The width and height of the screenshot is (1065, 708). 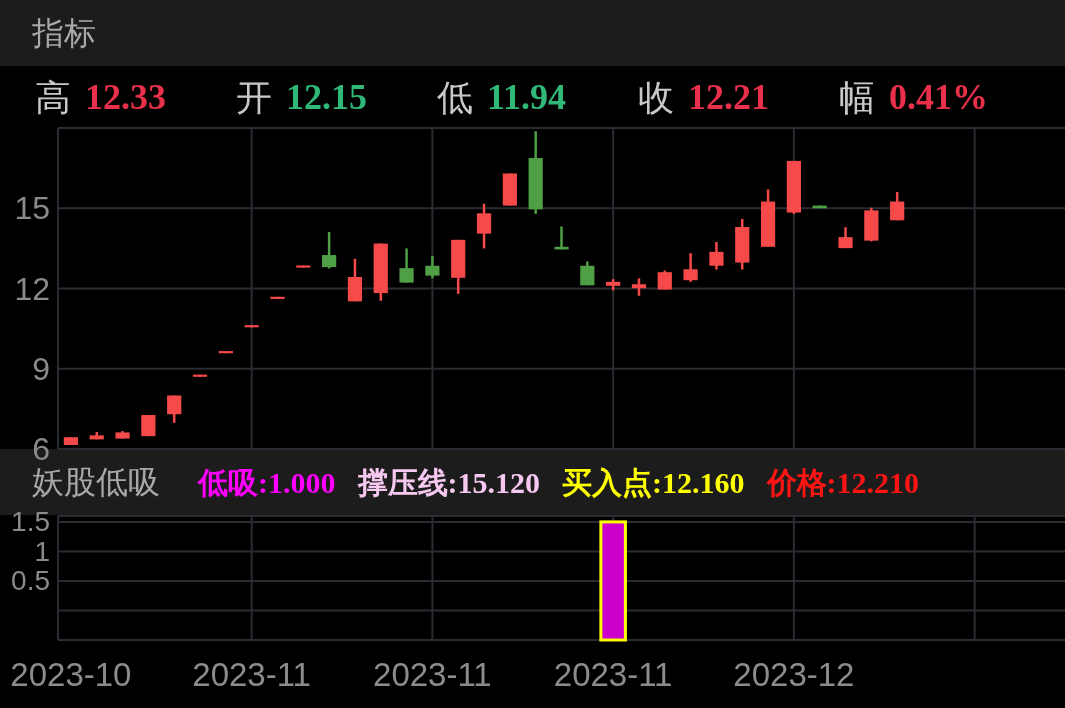 What do you see at coordinates (32, 208) in the screenshot?
I see `y-tick-label: 15` at bounding box center [32, 208].